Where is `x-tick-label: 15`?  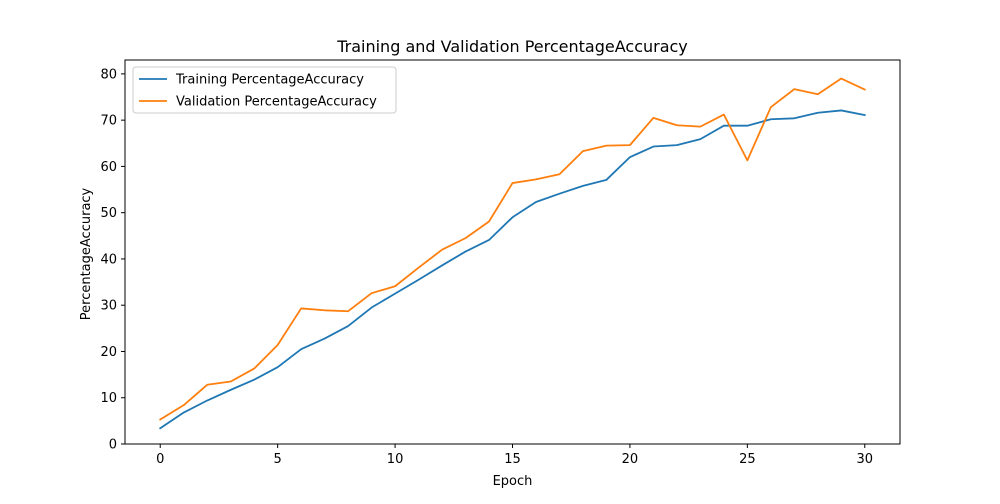
x-tick-label: 15 is located at coordinates (512, 459).